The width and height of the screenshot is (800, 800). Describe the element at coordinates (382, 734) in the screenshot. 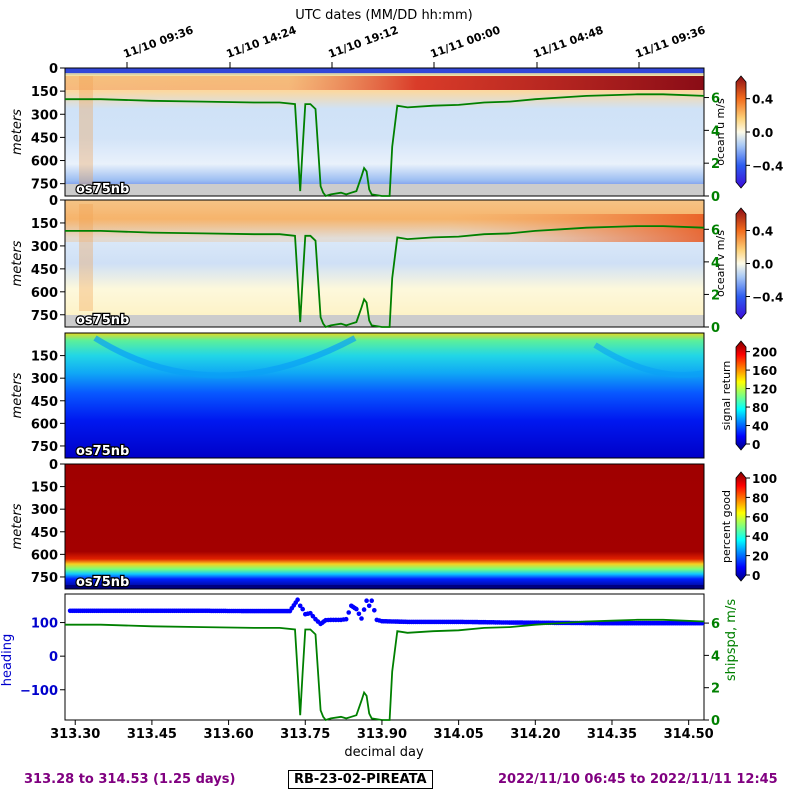

I see `x-tick-label: 313.90` at that location.